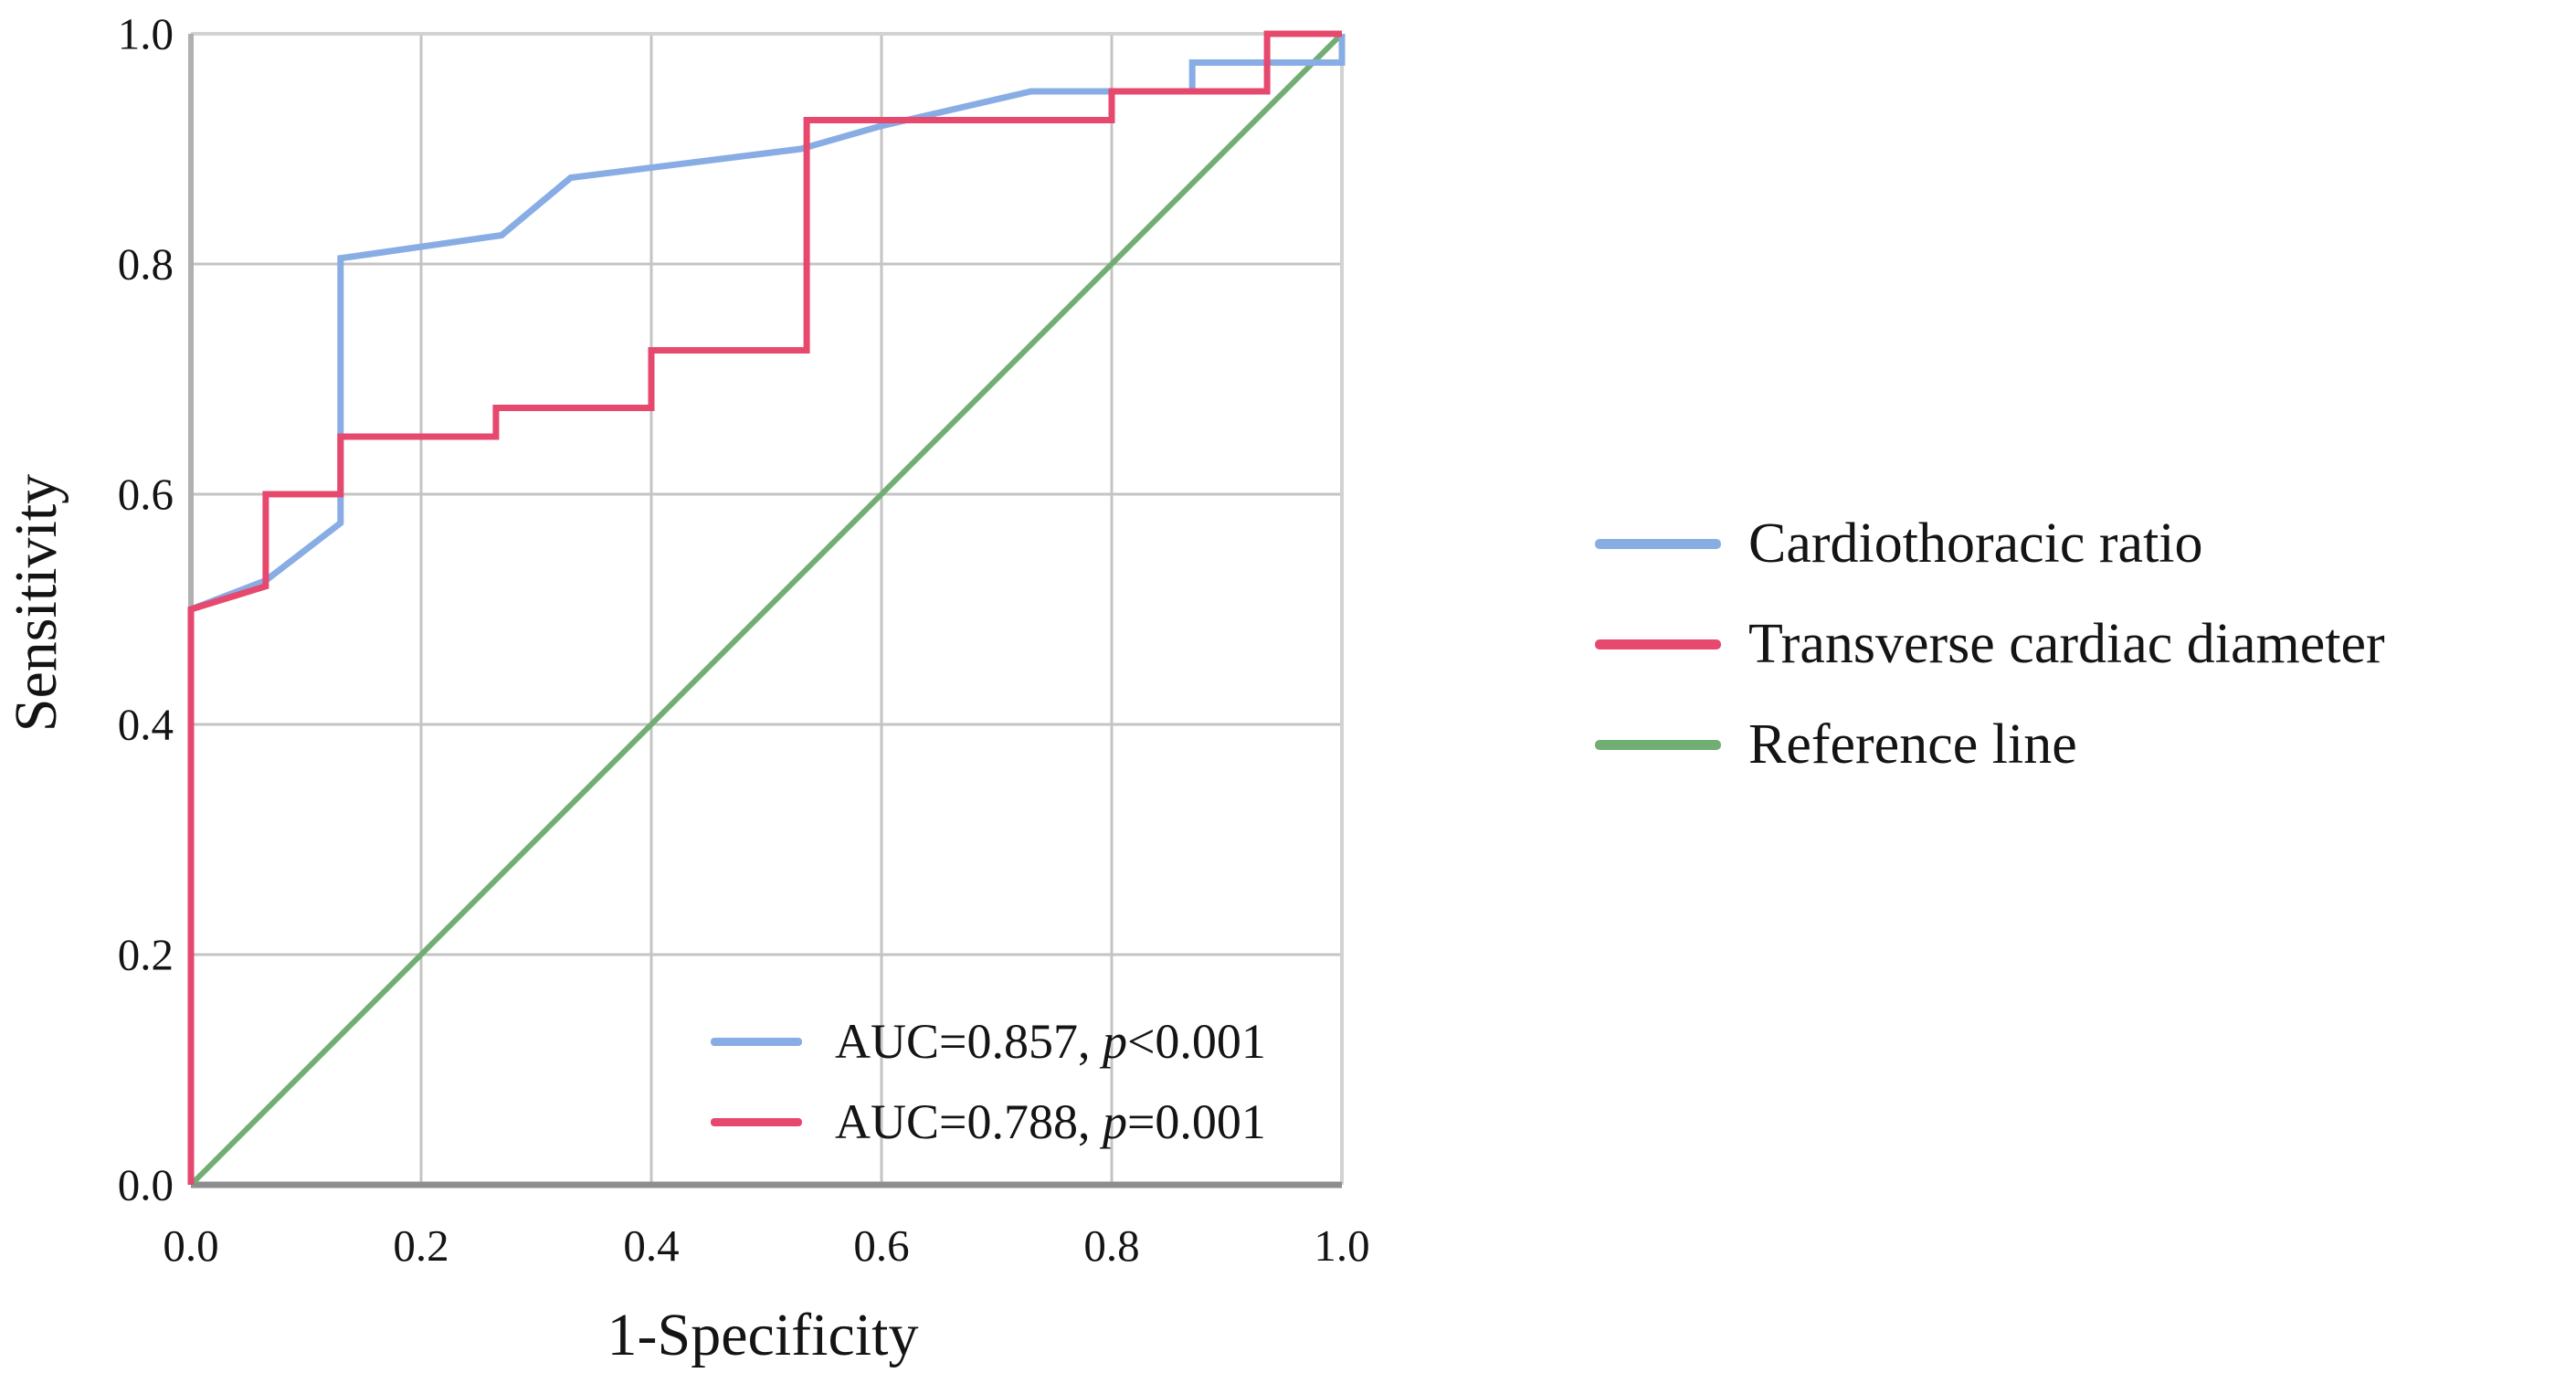 Image resolution: width=2576 pixels, height=1394 pixels. I want to click on x-tick-label: 0.4, so click(651, 1245).